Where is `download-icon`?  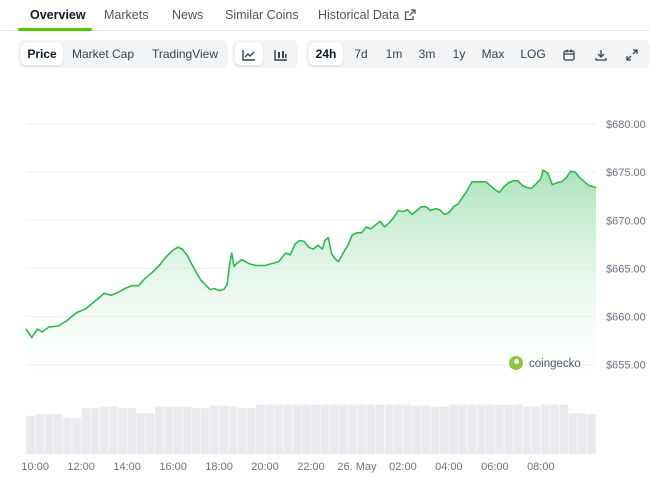
download-icon is located at coordinates (601, 55).